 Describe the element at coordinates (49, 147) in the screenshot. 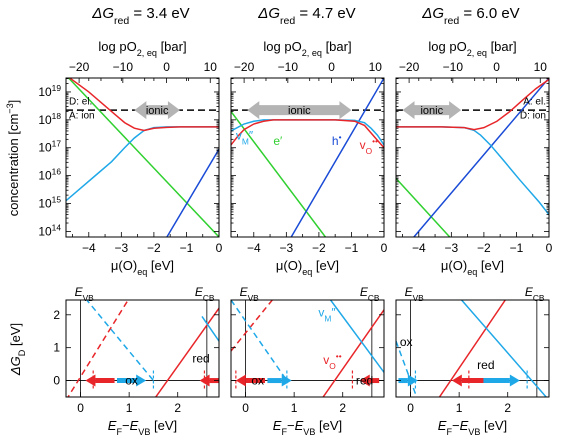

I see `y-tick-label: 1017` at that location.